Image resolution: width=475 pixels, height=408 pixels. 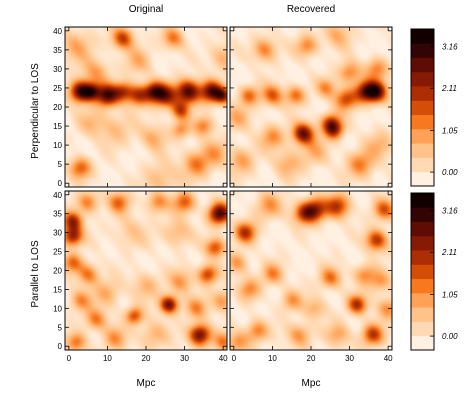 What do you see at coordinates (35, 274) in the screenshot?
I see `row-title-parallel: Parallel to LOS` at bounding box center [35, 274].